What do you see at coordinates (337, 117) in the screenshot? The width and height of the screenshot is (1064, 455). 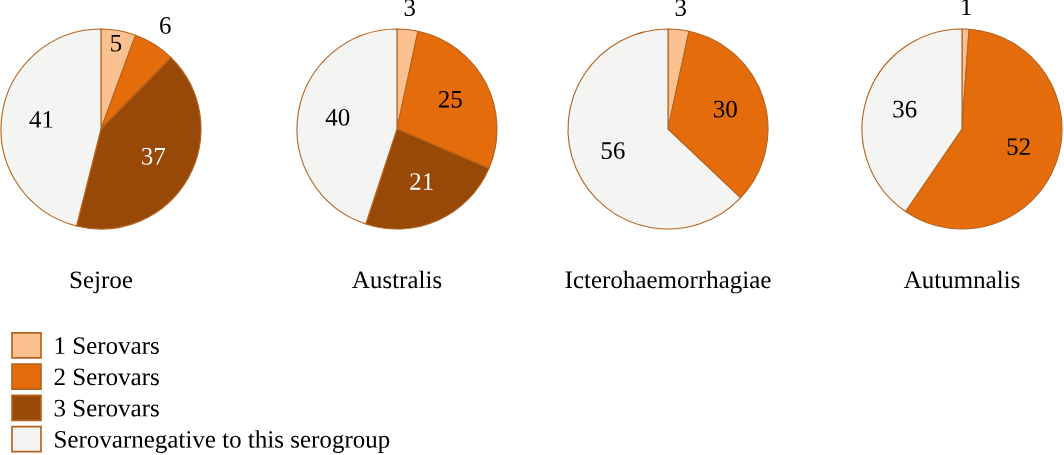 I see `data-label: 40` at bounding box center [337, 117].